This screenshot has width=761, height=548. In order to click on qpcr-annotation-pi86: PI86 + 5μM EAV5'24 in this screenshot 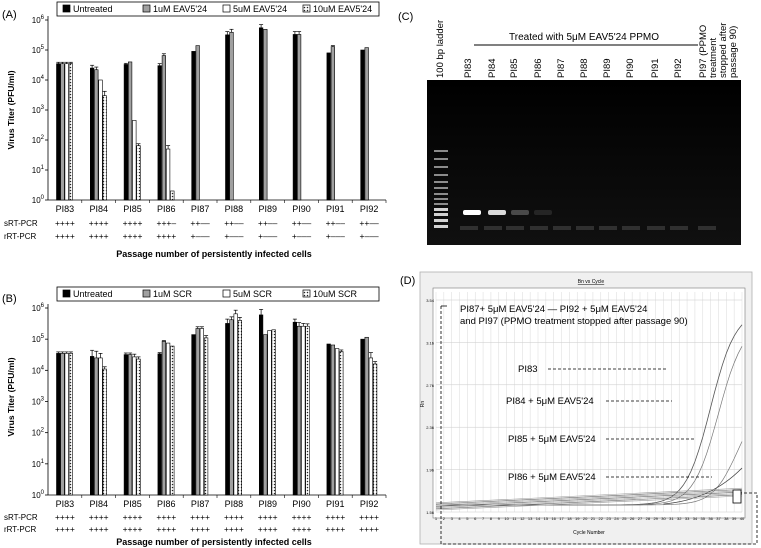, I will do `click(552, 477)`.